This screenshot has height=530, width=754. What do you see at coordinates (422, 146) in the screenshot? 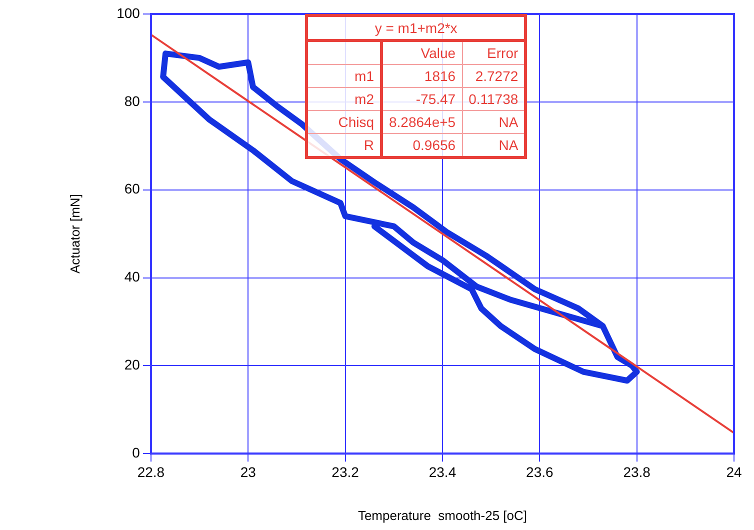
I see `annotation: 0.9656` at bounding box center [422, 146].